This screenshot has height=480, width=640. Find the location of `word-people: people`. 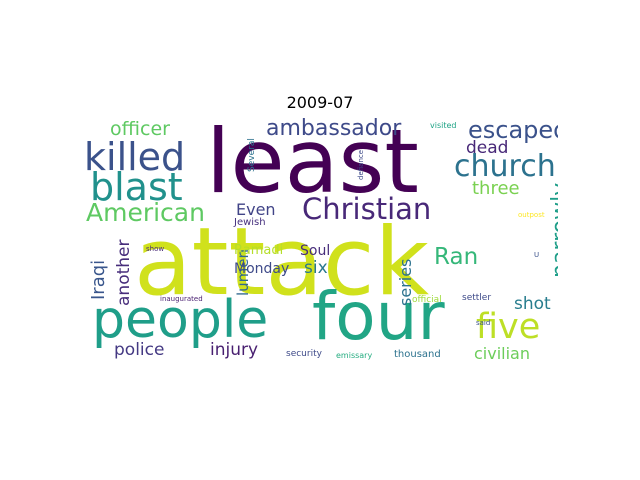

word-people: people is located at coordinates (180, 320).